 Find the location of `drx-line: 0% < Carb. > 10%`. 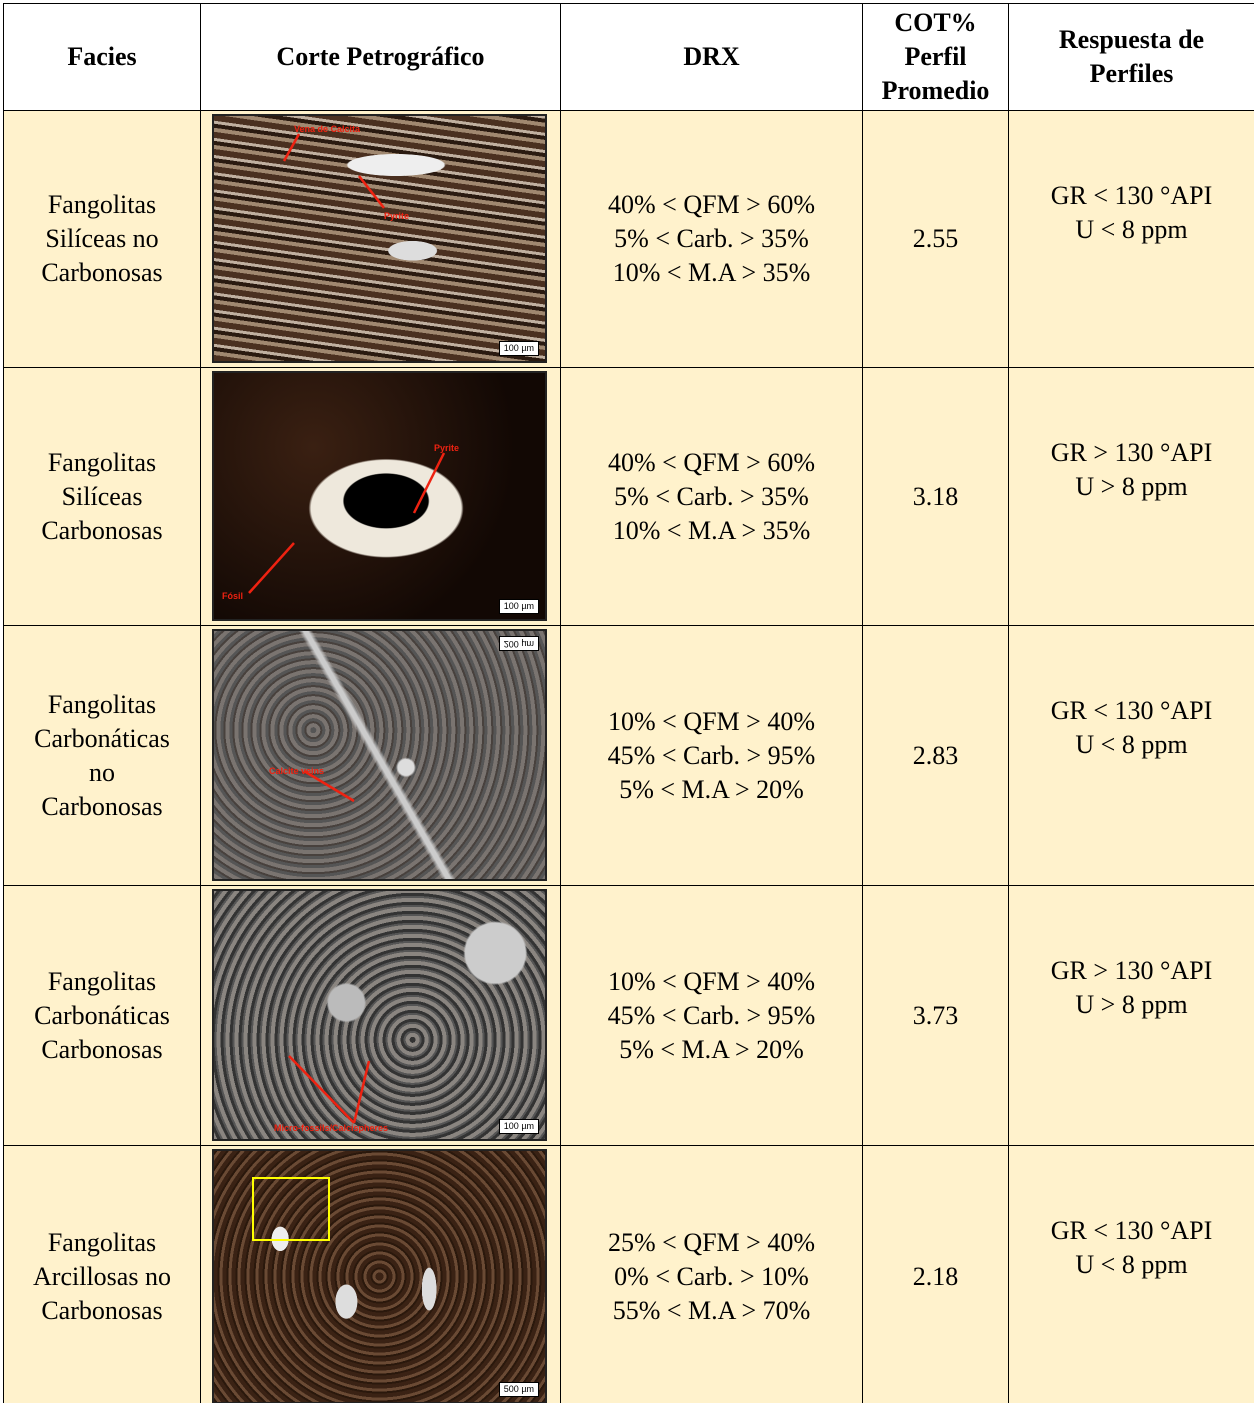

drx-line: 0% < Carb. > 10% is located at coordinates (711, 1276).